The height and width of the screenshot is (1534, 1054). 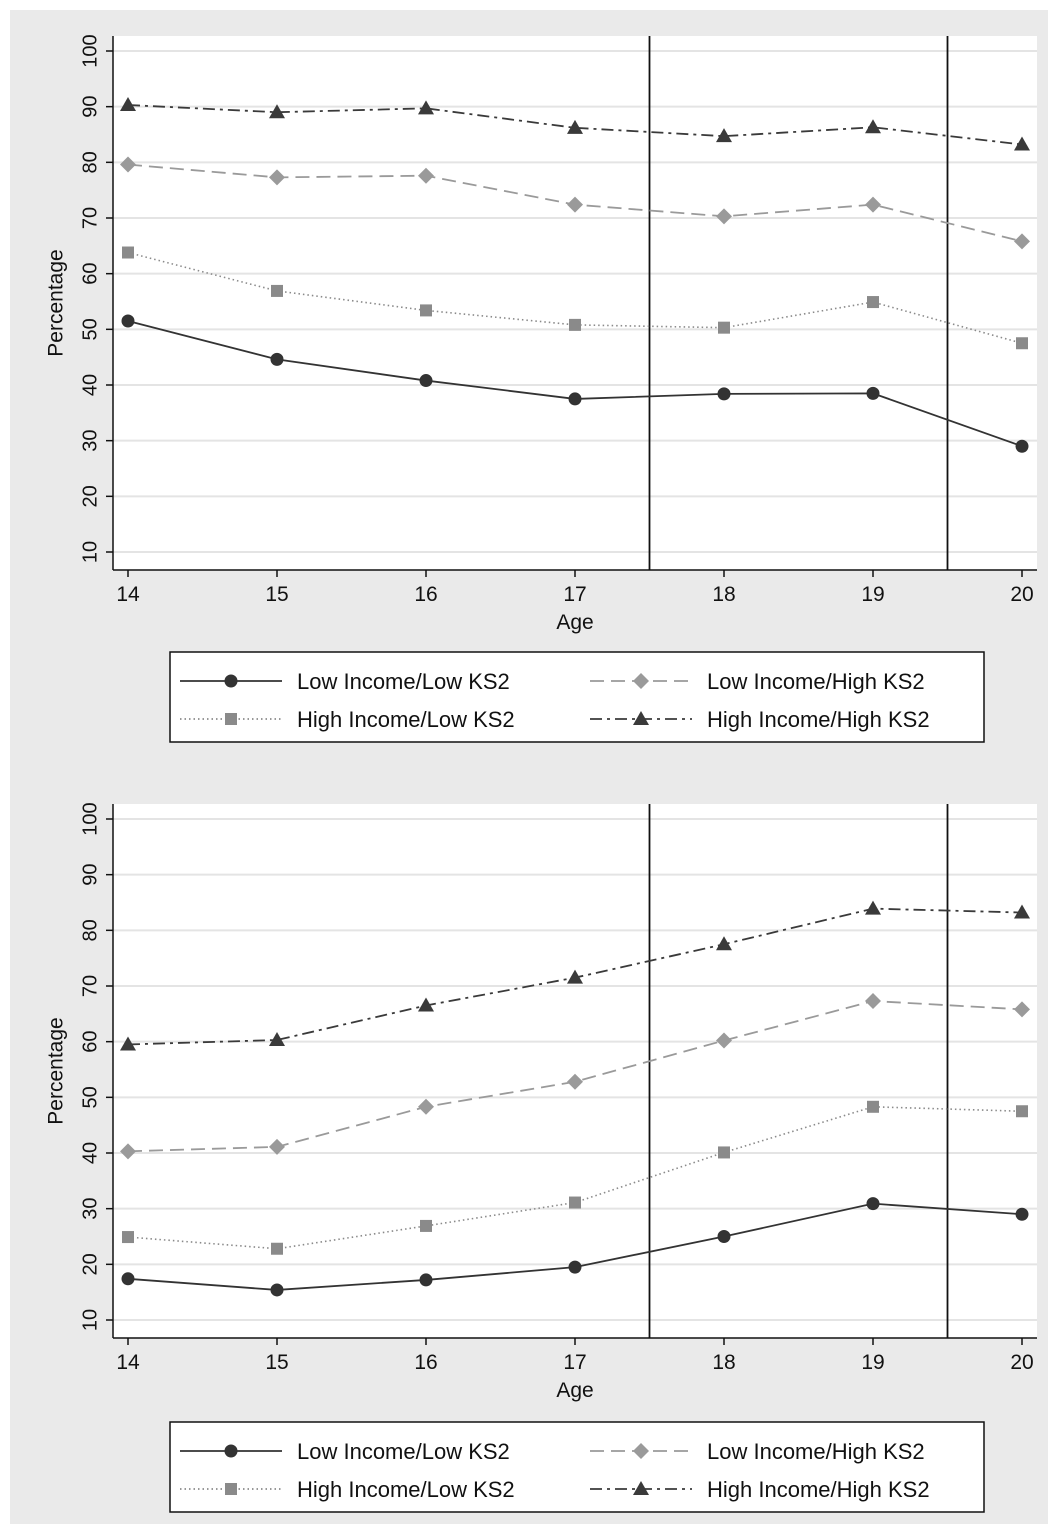 I want to click on x-tick-label: 18, so click(x=723, y=594).